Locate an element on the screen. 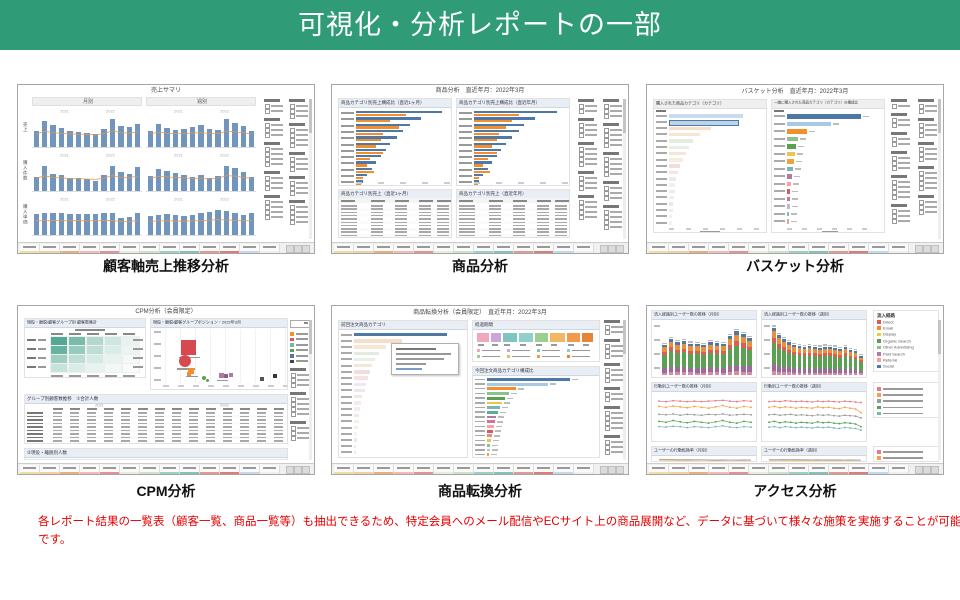 This screenshot has width=960, height=600. mini-title: 売上サマリ is located at coordinates (165, 90).